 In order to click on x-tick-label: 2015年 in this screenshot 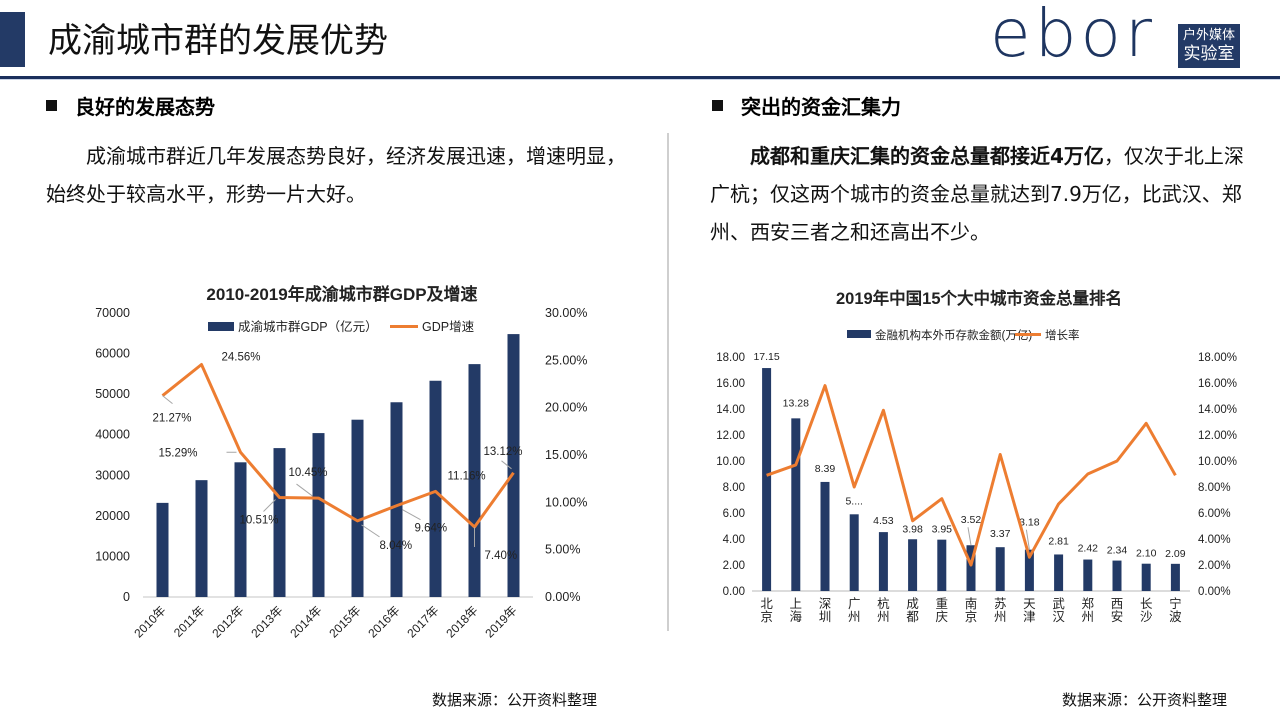, I will do `click(344, 621)`.